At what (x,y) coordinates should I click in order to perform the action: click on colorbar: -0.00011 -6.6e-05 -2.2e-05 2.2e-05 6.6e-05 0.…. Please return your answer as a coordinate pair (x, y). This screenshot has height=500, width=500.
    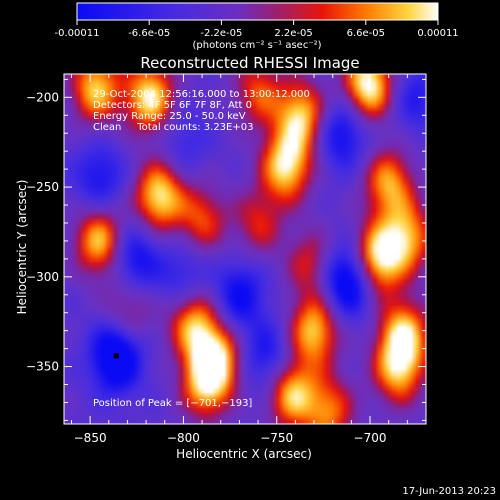
    Looking at the image, I should click on (257, 26).